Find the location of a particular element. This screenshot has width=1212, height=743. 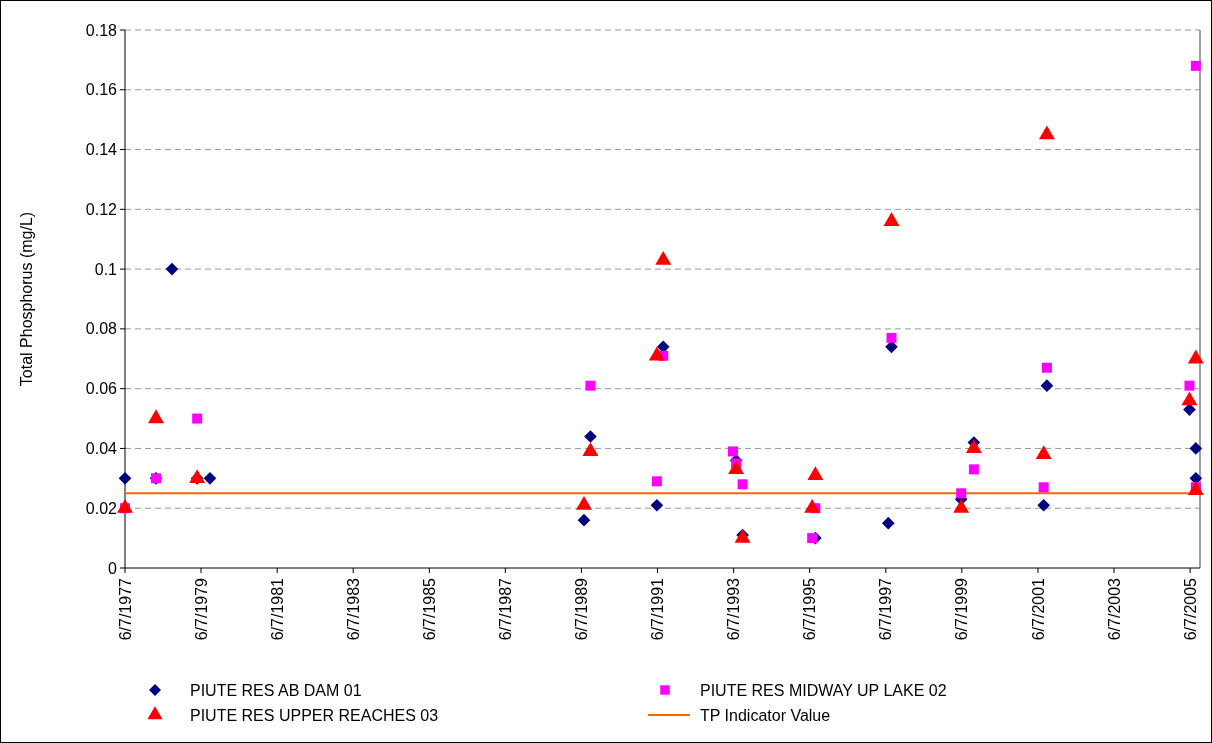

x-tick-label: 6/7/1987 is located at coordinates (505, 609).